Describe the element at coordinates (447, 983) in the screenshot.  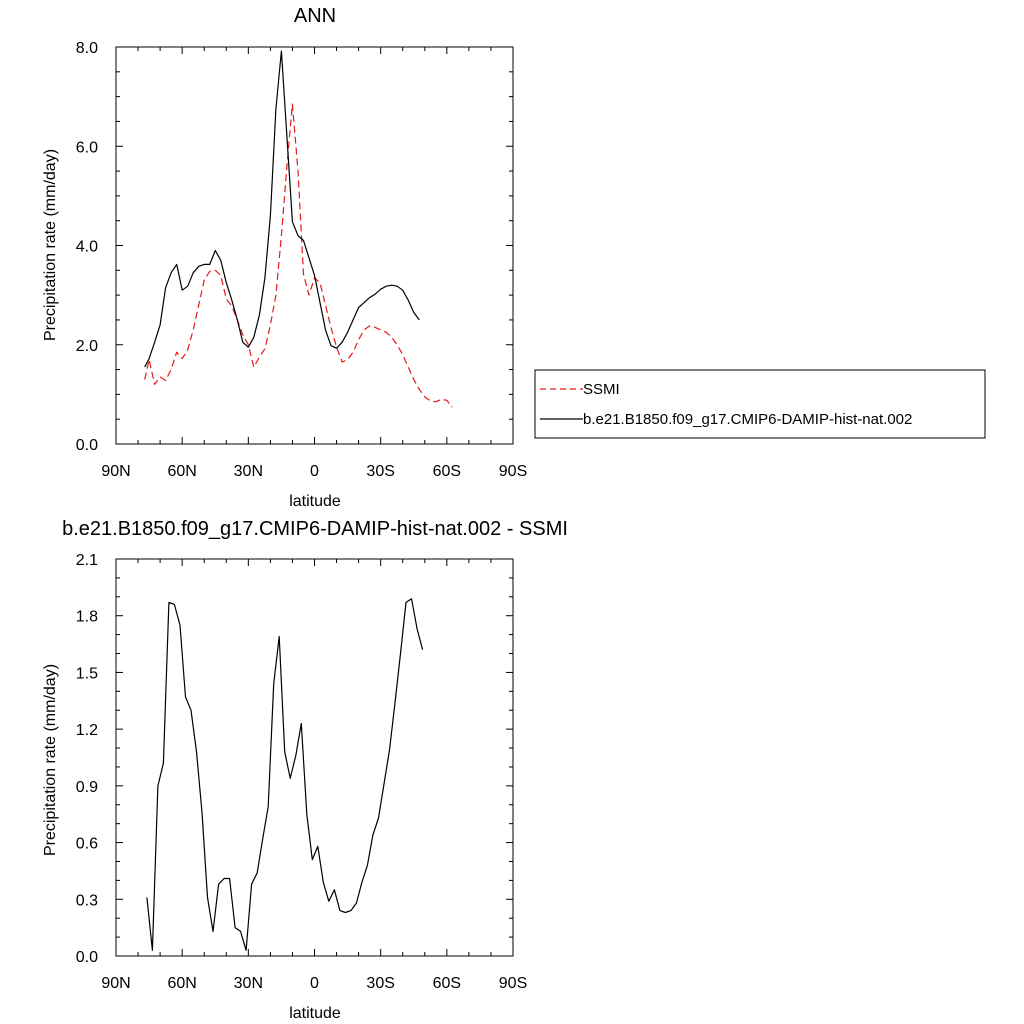
I see `panel-2-x-tick-label: 60S` at that location.